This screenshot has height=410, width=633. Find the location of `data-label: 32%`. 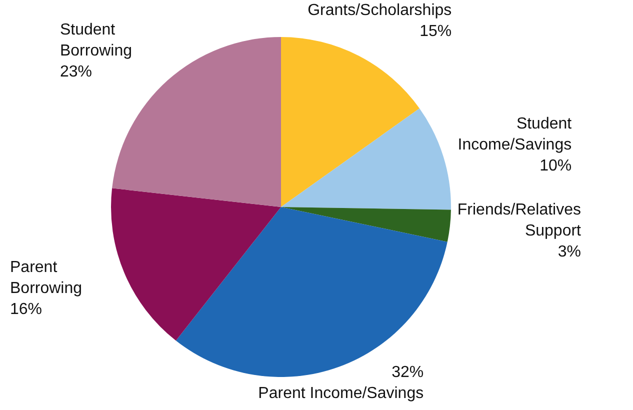

data-label: 32% is located at coordinates (408, 372).